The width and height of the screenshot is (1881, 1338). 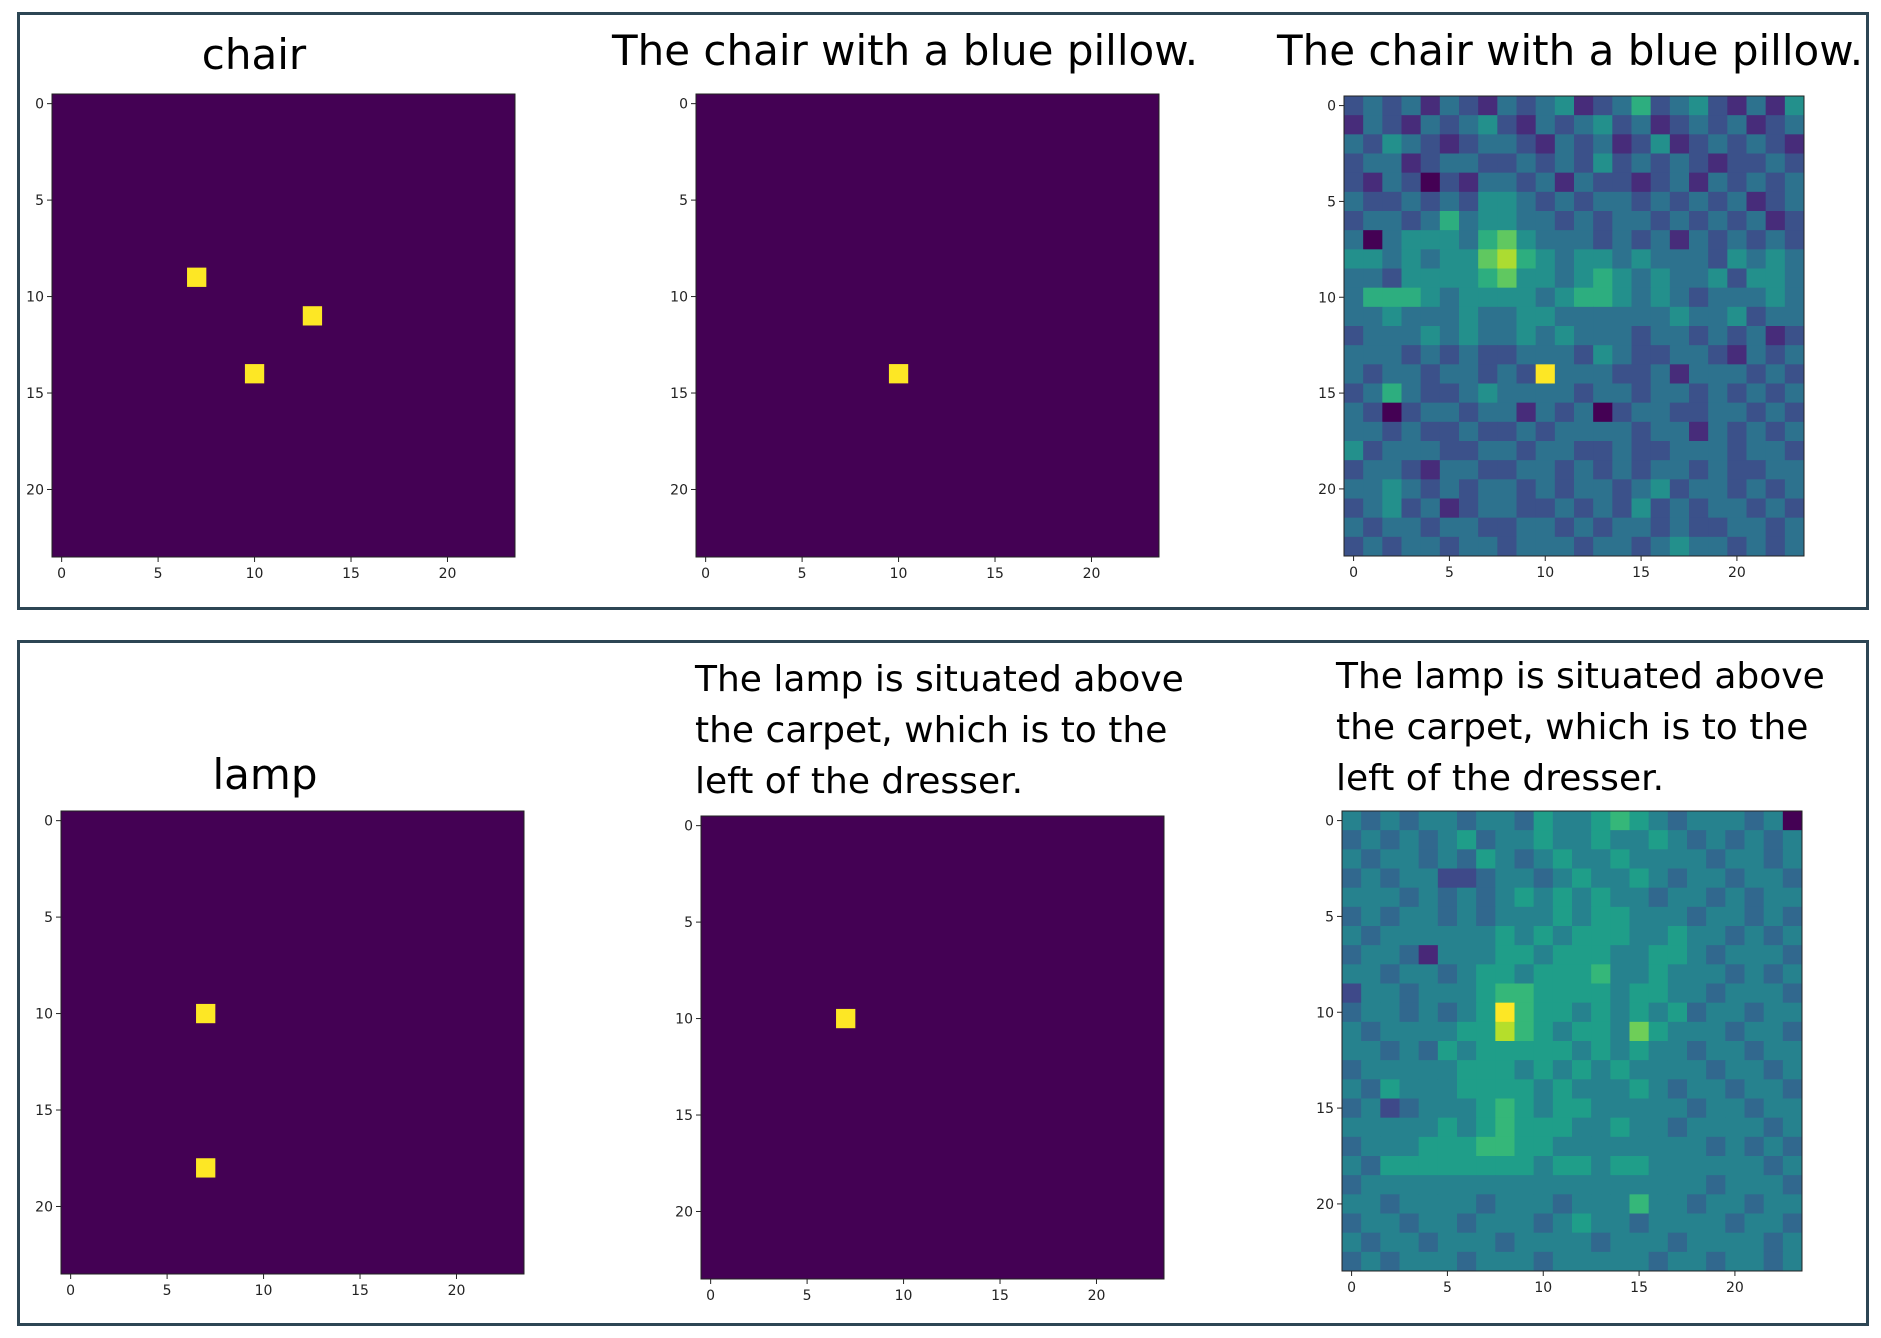 What do you see at coordinates (44, 1207) in the screenshot?
I see `y-tick-label: 20` at bounding box center [44, 1207].